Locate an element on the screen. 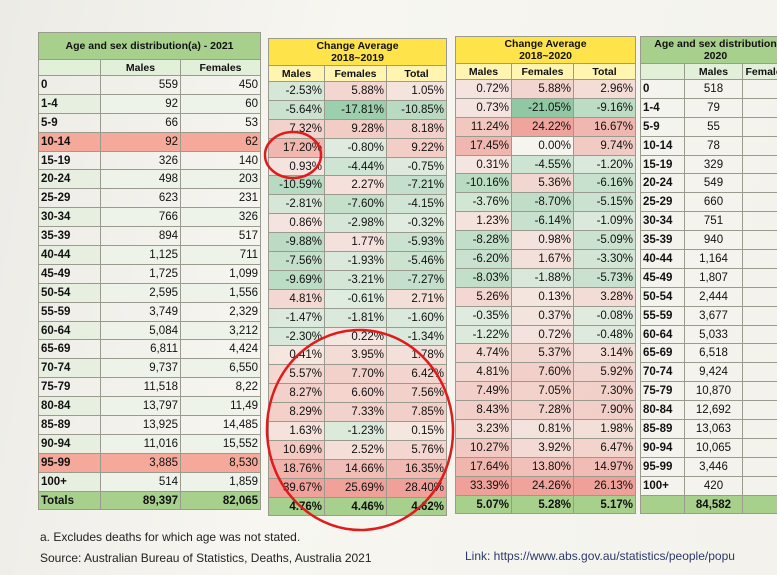 The image size is (777, 575). age-group-cell: 90-94 is located at coordinates (69, 443).